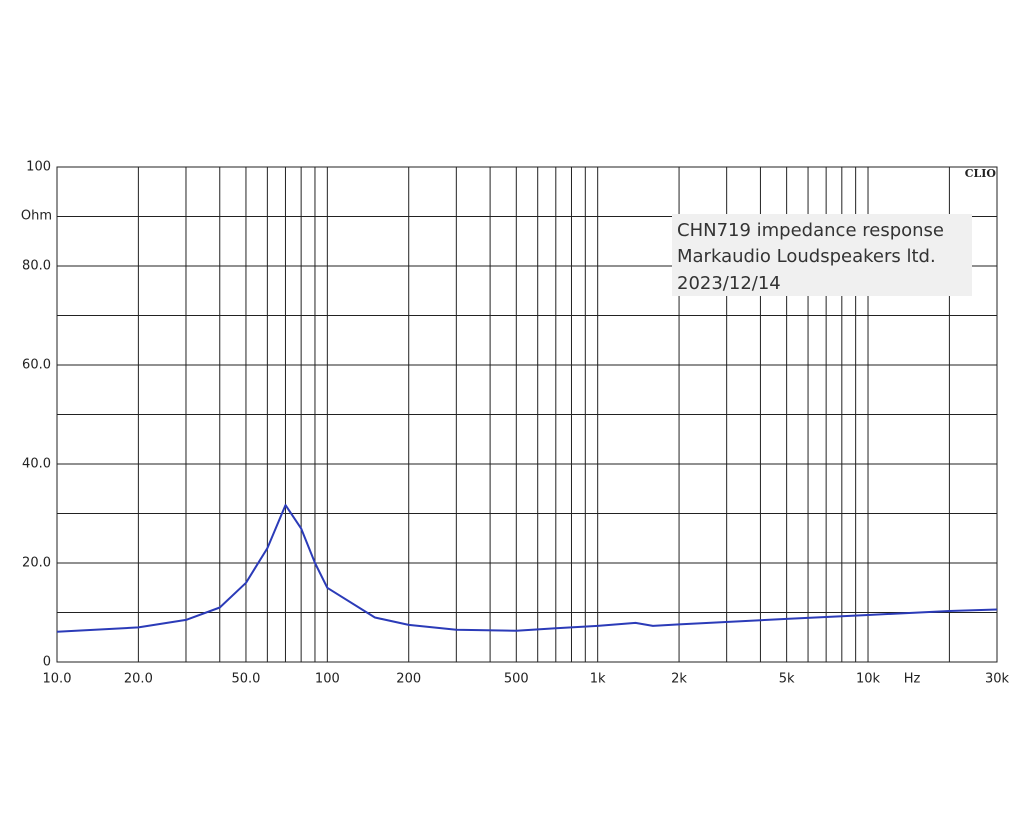 The image size is (1024, 823). Describe the element at coordinates (36, 216) in the screenshot. I see `y-unit: Ohm` at that location.